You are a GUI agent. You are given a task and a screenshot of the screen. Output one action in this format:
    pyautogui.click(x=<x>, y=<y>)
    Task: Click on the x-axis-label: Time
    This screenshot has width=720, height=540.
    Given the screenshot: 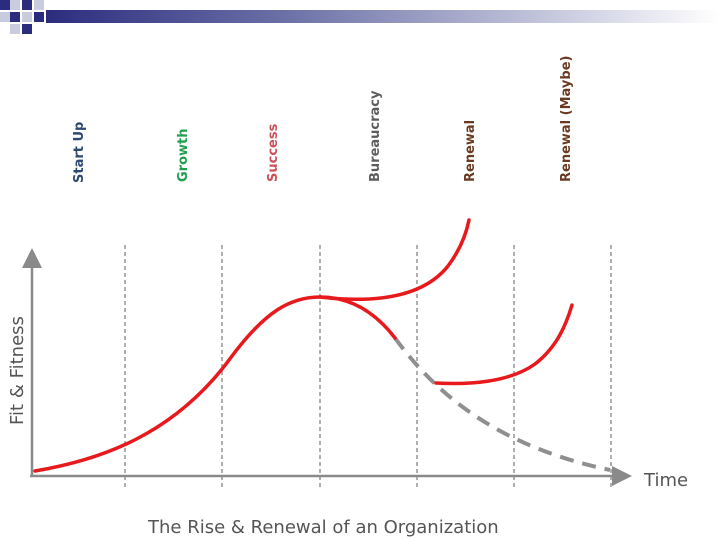 What is the action you would take?
    pyautogui.click(x=665, y=480)
    